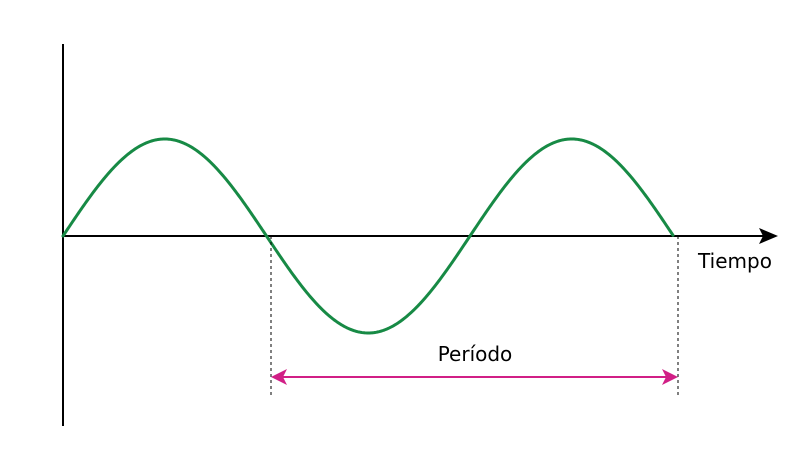  What do you see at coordinates (475, 354) in the screenshot?
I see `period-label: Período` at bounding box center [475, 354].